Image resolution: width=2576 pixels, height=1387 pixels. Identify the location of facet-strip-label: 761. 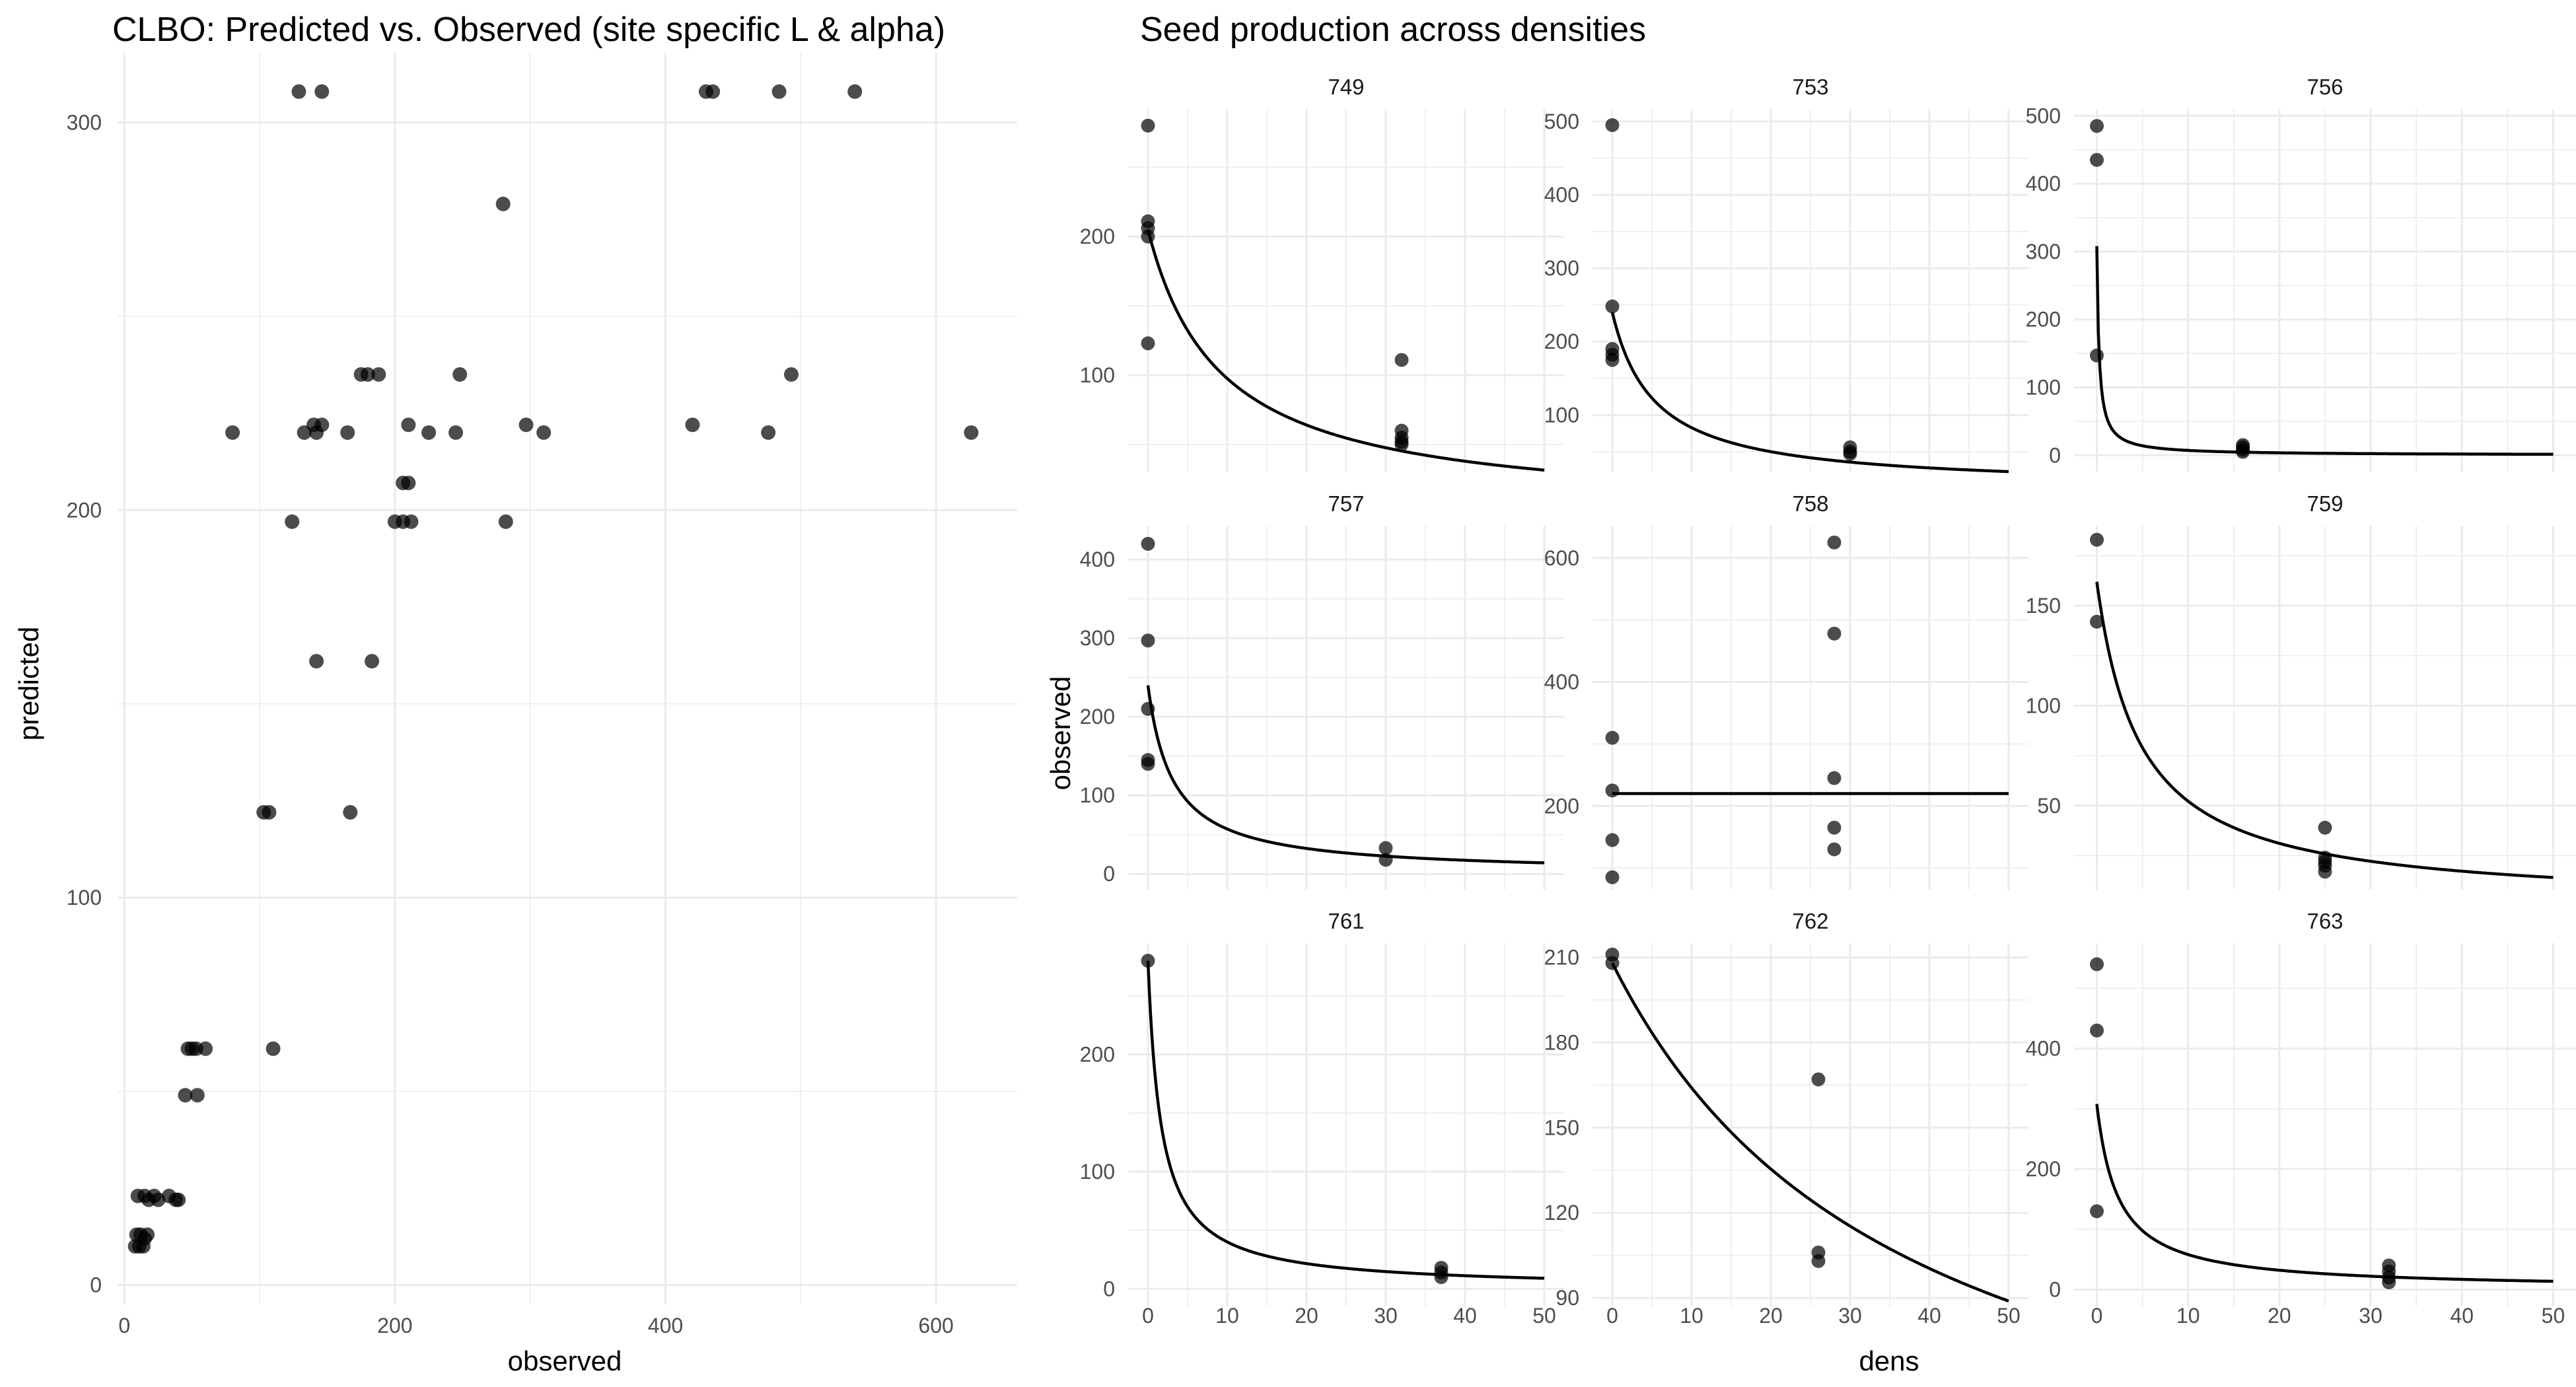
(1346, 921).